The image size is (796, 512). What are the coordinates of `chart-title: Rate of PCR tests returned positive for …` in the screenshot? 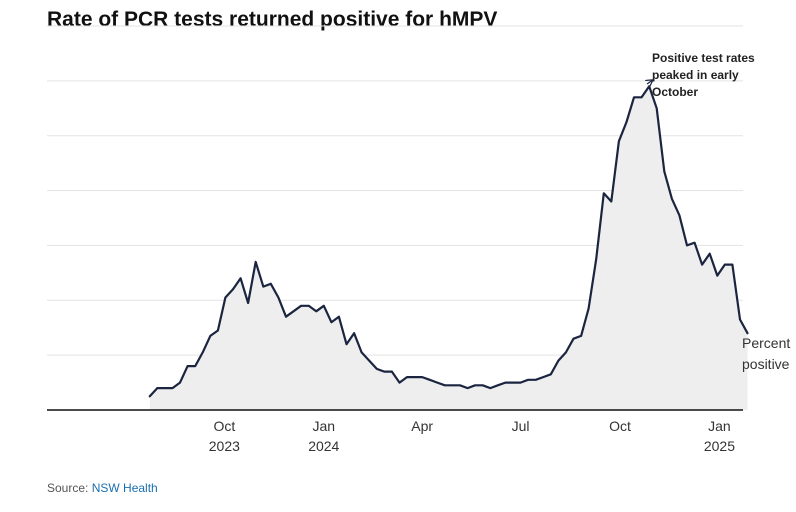 It's located at (272, 19).